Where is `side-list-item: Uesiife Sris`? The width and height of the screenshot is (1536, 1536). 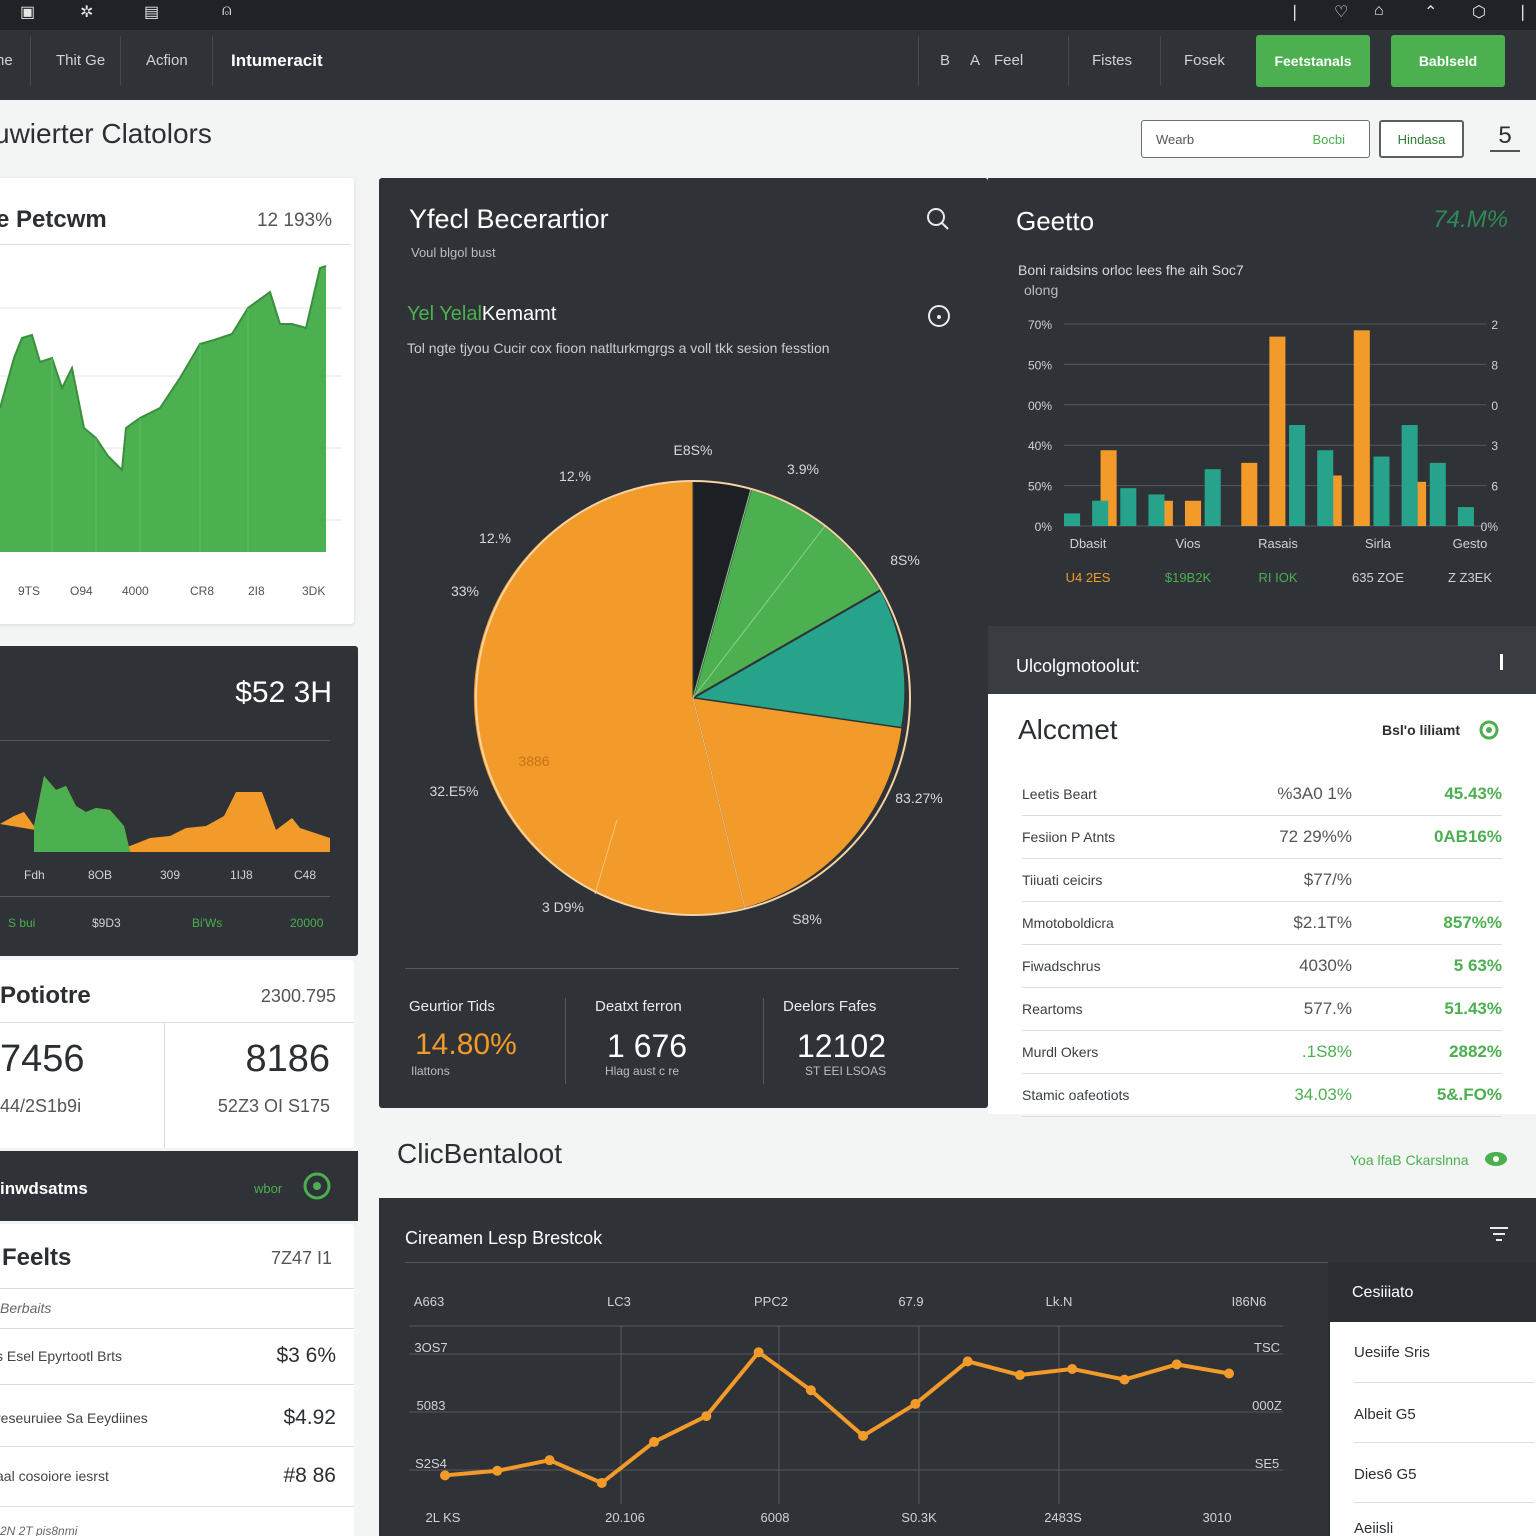 side-list-item: Uesiife Sris is located at coordinates (1392, 1352).